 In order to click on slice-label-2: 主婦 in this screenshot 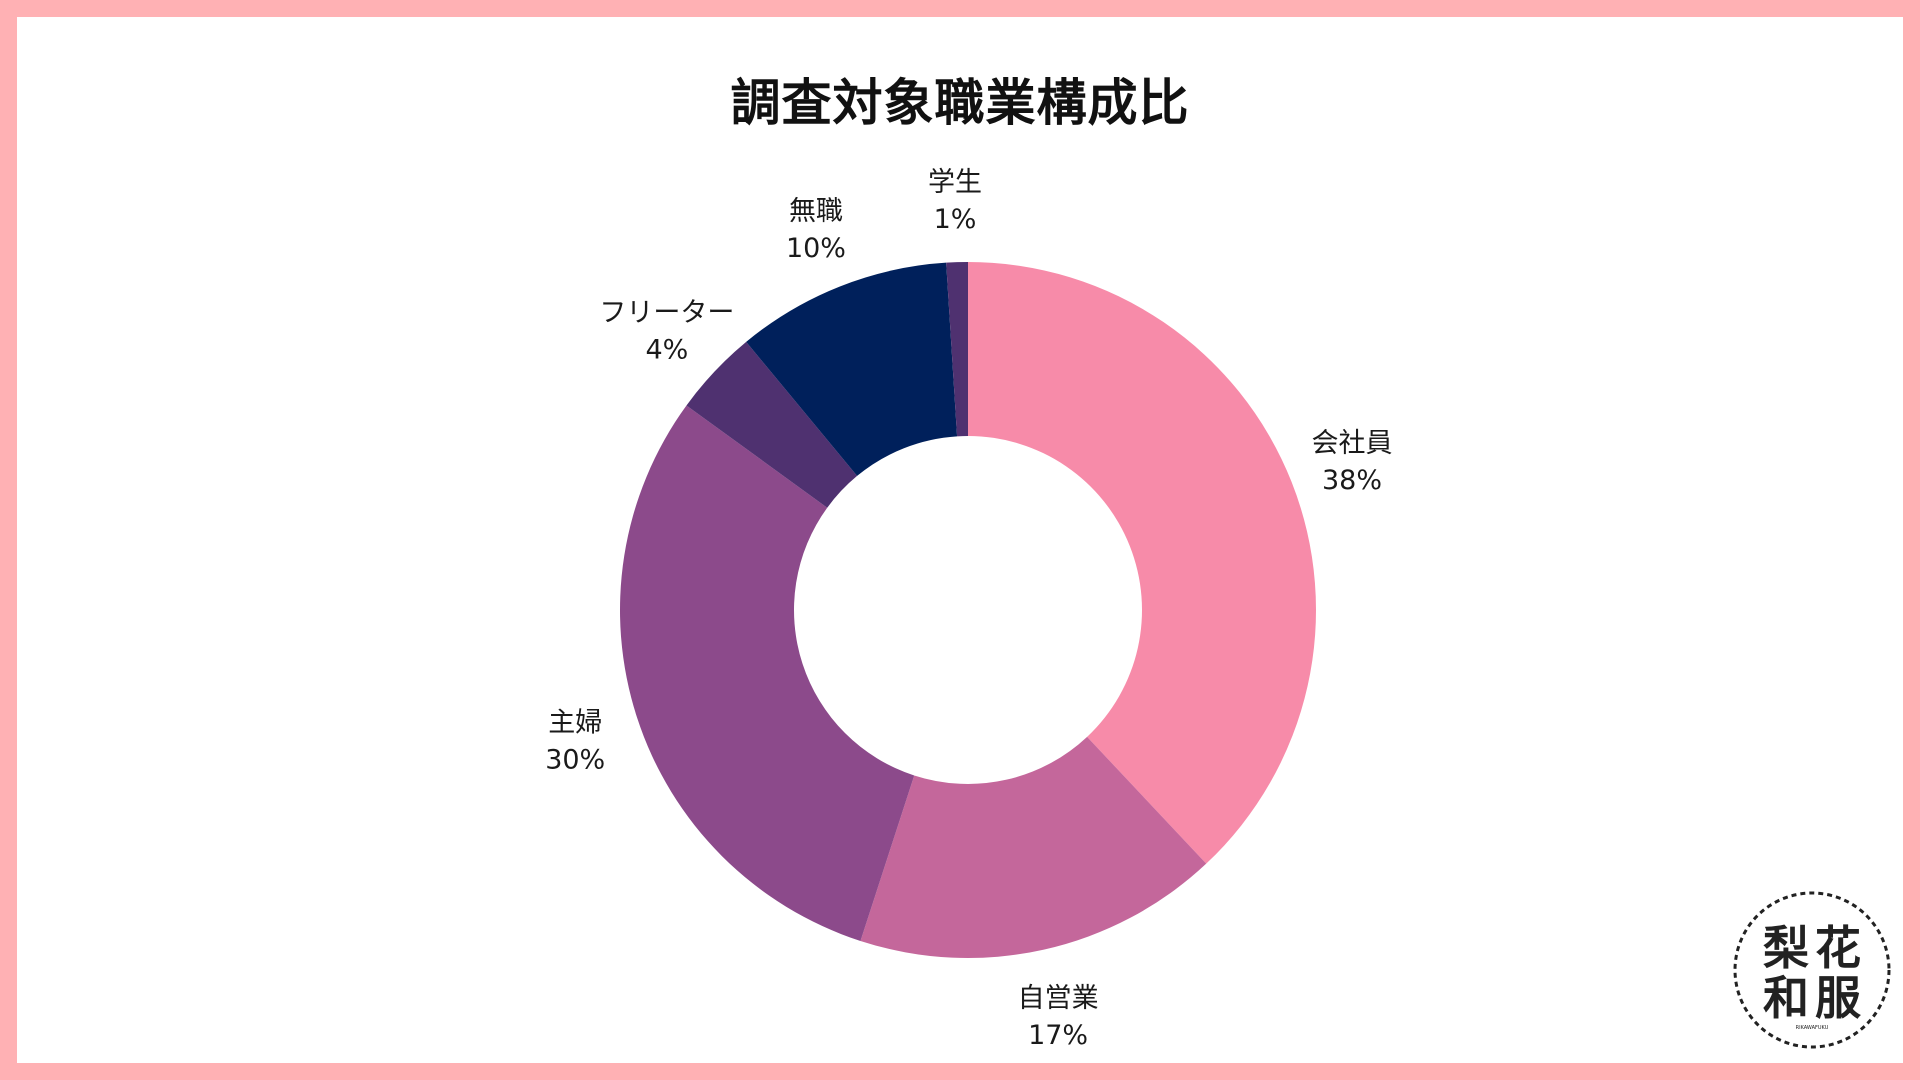, I will do `click(575, 723)`.